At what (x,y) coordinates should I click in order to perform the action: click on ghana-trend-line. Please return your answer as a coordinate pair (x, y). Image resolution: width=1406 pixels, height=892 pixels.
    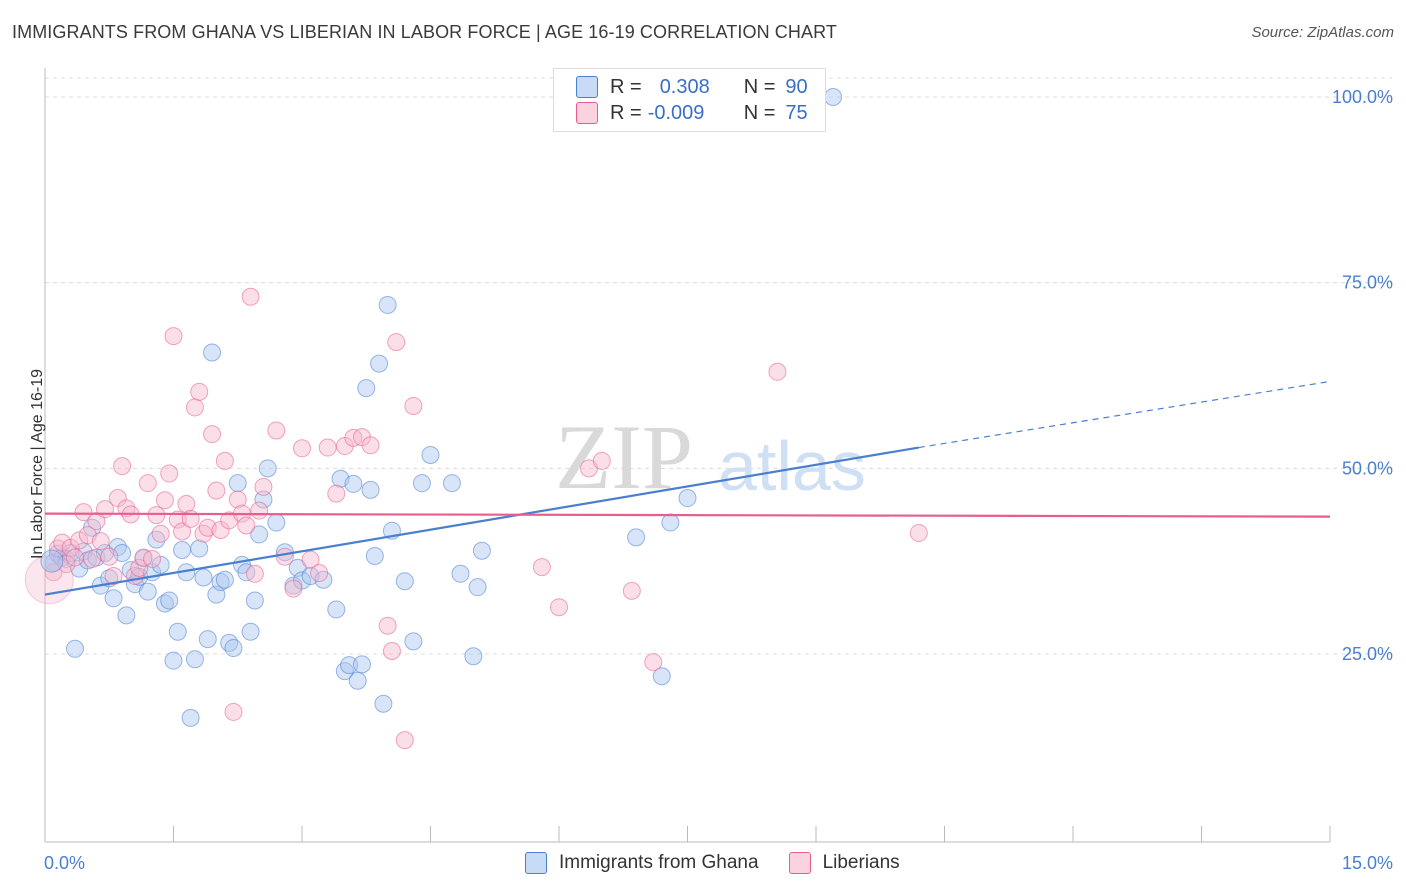
    Looking at the image, I should click on (481, 521).